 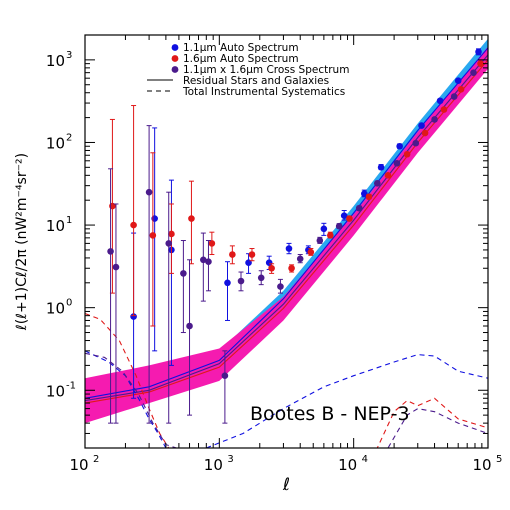 What do you see at coordinates (266, 70) in the screenshot?
I see `legend-label: 1.1μm x 1.6μm Cross Spectrum` at bounding box center [266, 70].